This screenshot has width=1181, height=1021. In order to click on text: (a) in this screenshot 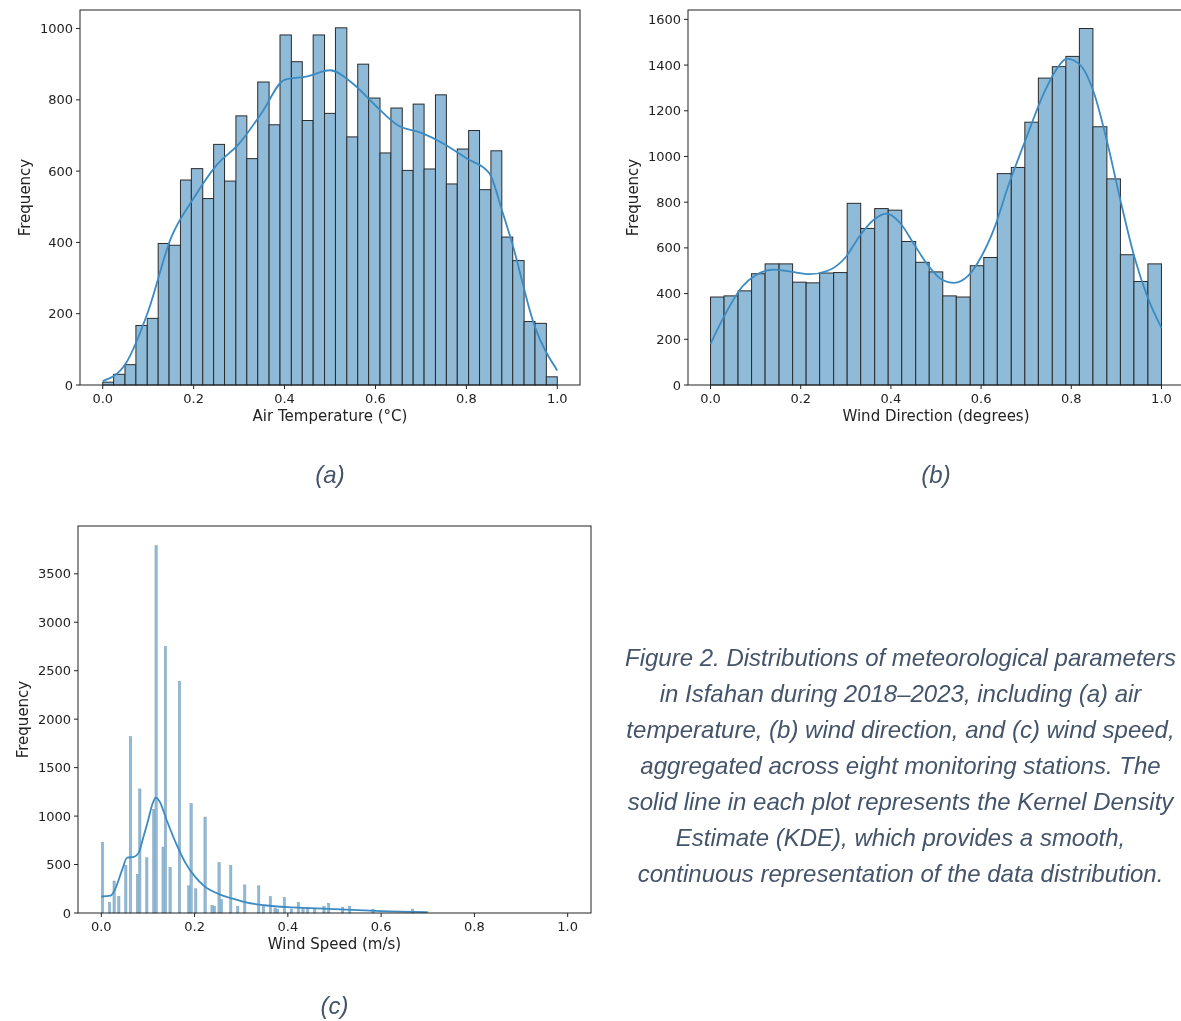, I will do `click(330, 474)`.